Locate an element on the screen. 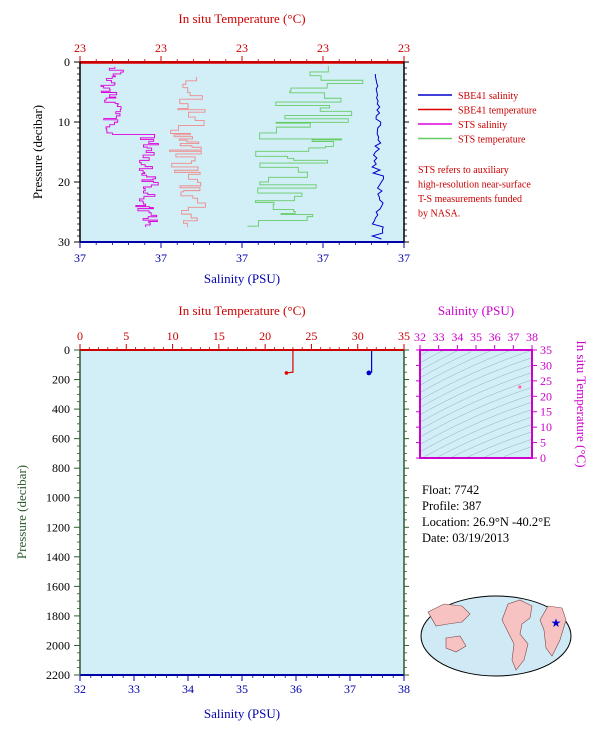 This screenshot has height=736, width=601. ts-salinity-tick-label: 38 is located at coordinates (532, 337).